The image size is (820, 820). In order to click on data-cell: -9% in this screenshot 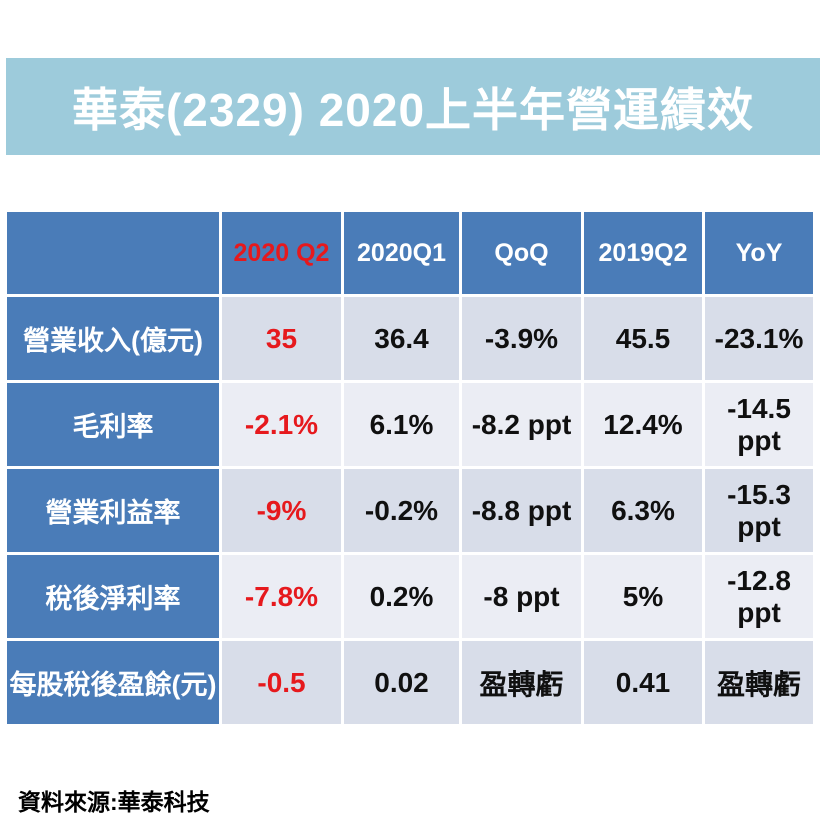, I will do `click(281, 510)`.